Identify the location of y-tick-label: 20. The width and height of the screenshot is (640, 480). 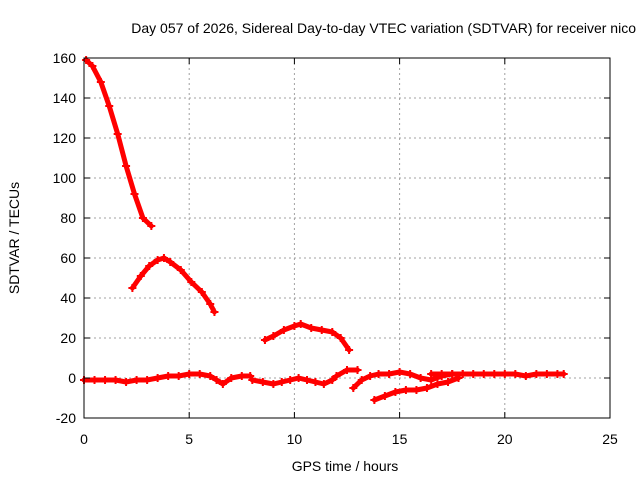
(68, 338).